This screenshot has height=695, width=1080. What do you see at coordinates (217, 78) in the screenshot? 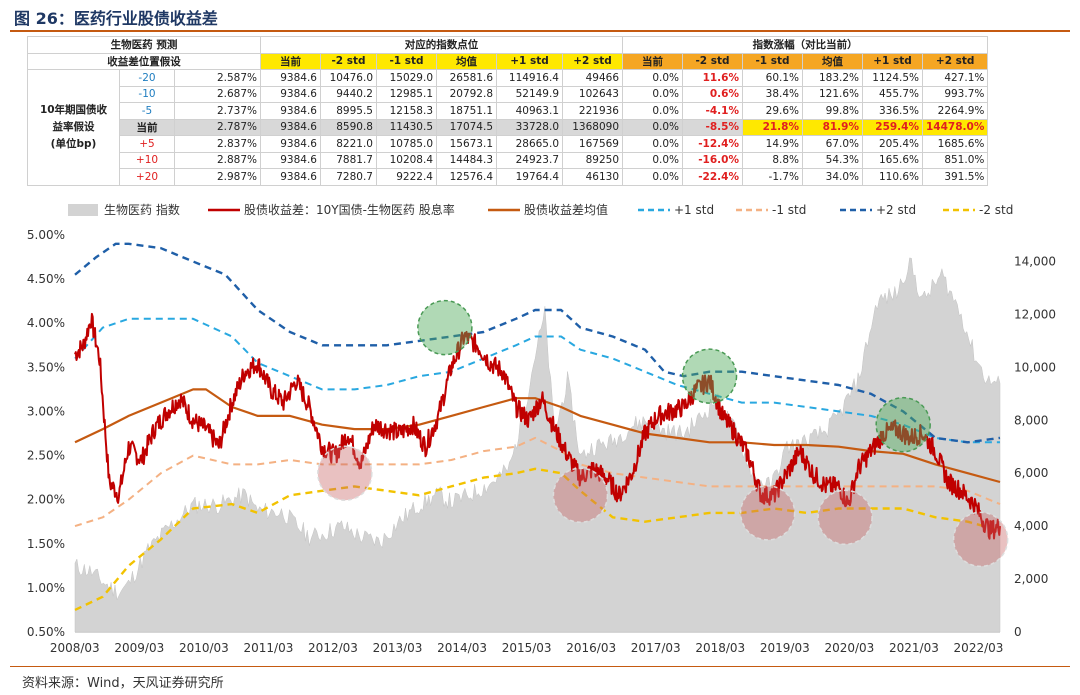
I see `yield-value: 2.587%` at bounding box center [217, 78].